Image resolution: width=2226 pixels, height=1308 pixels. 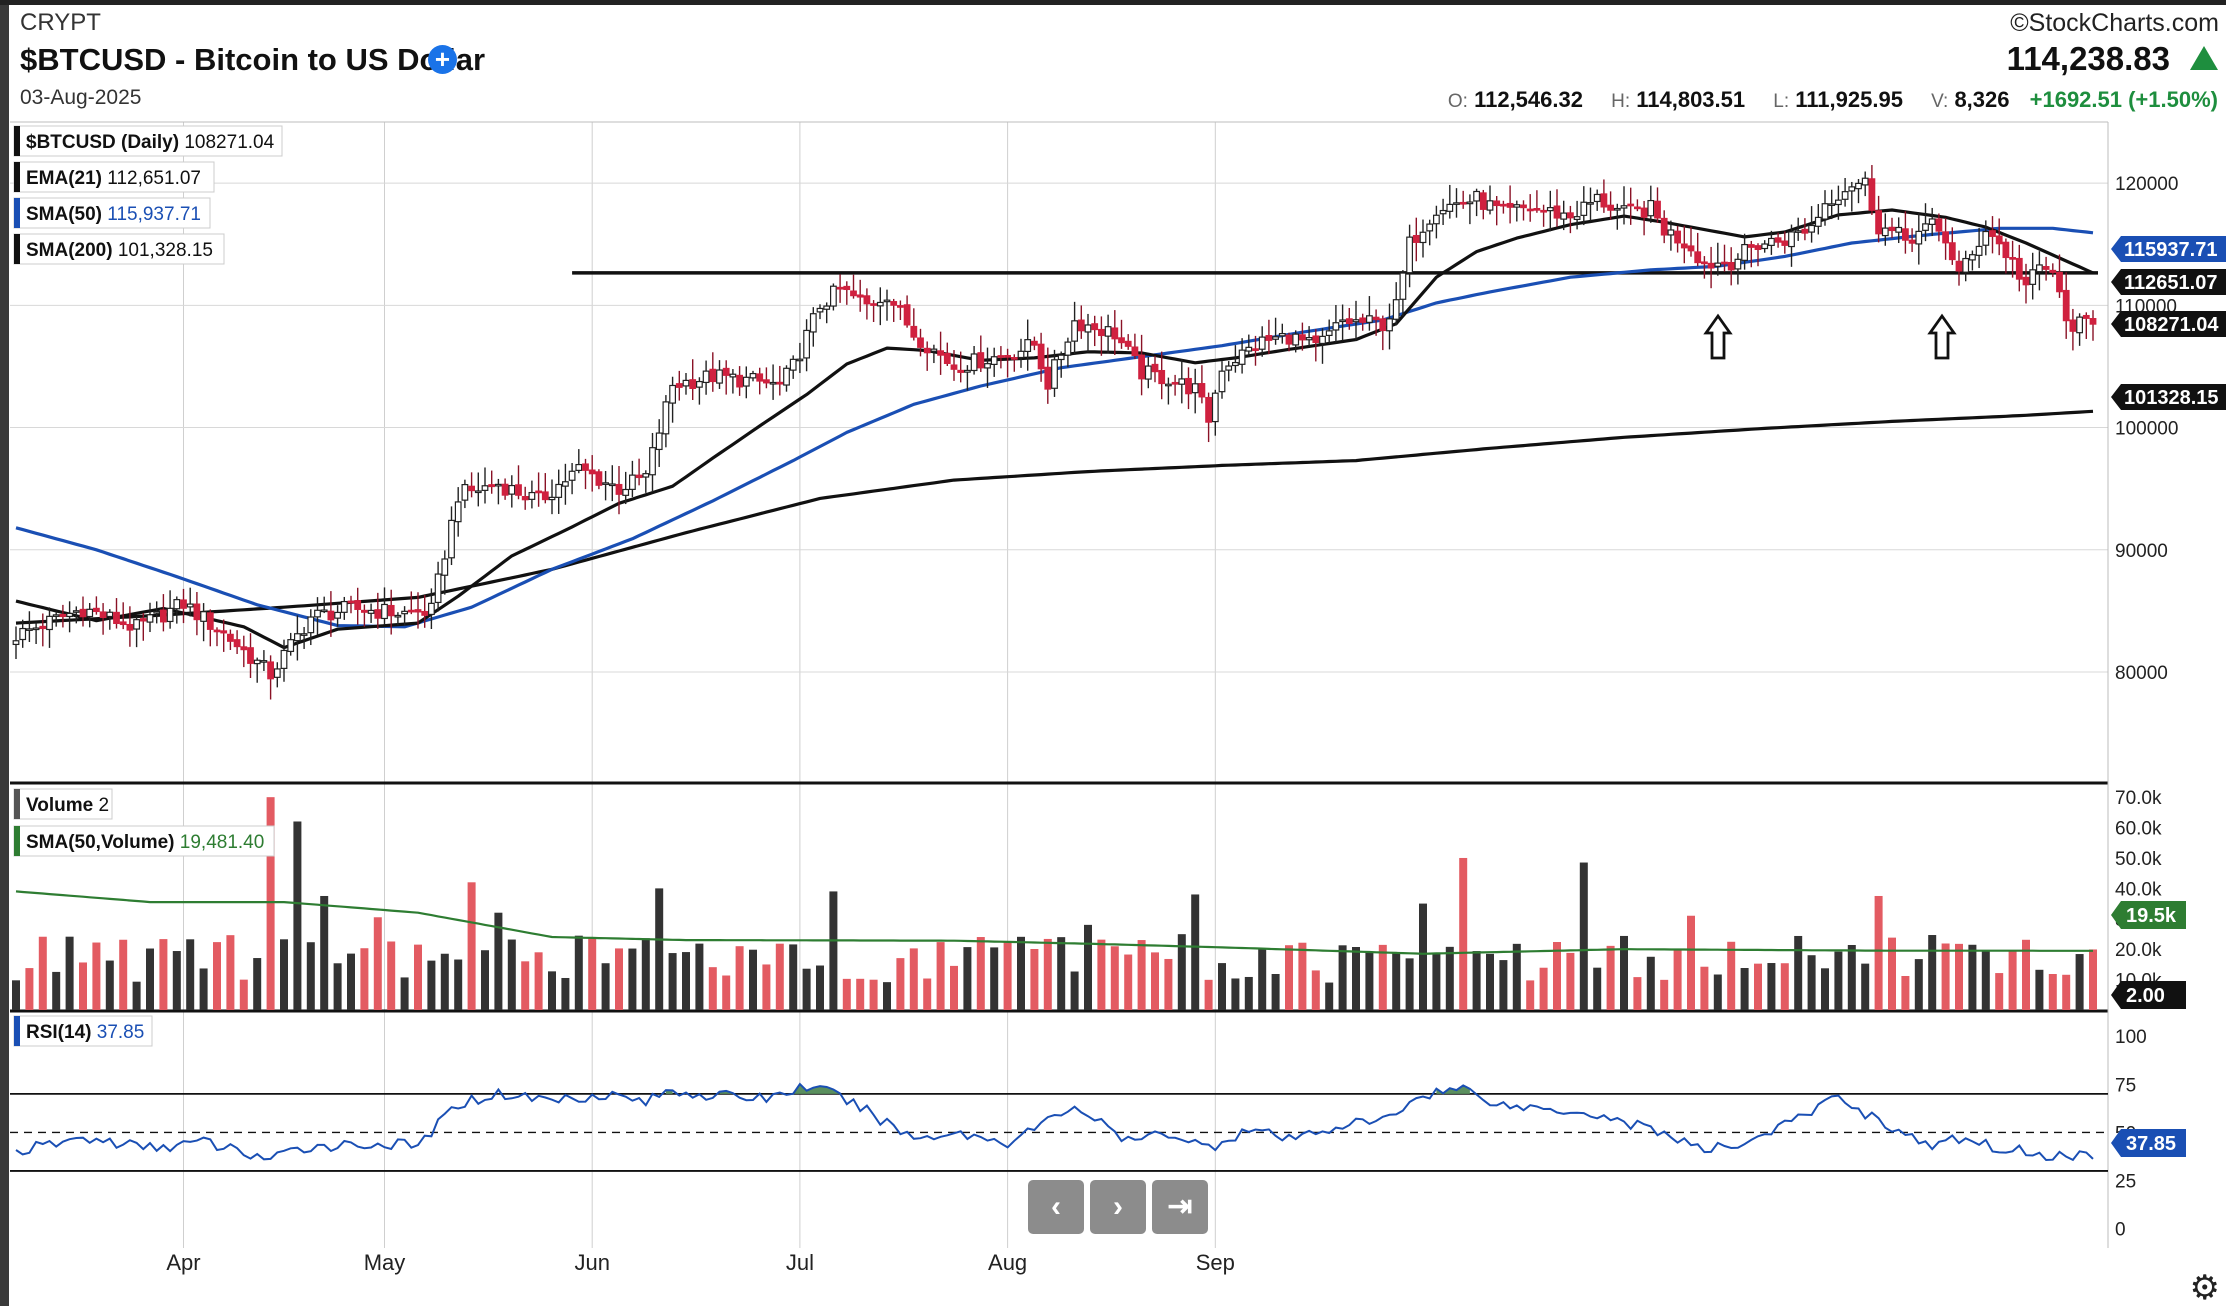 I want to click on high-value: 114,803.51, so click(x=1691, y=99).